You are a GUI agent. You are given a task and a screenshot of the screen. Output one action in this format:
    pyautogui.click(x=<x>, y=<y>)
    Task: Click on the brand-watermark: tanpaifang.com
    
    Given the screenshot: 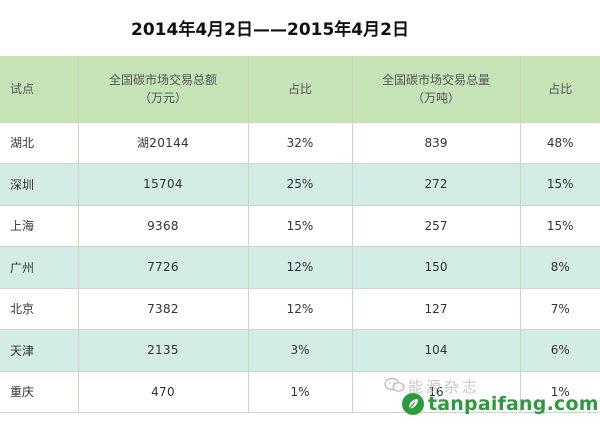 What is the action you would take?
    pyautogui.click(x=500, y=404)
    